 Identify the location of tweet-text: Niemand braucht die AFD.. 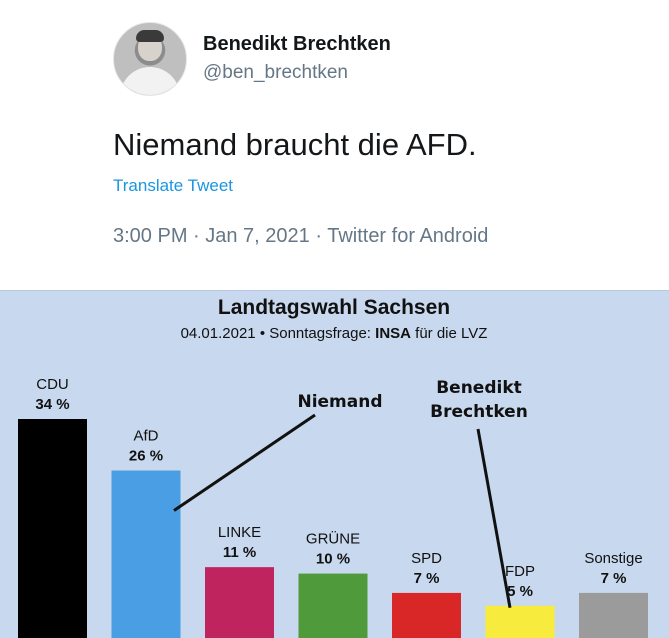
(295, 144).